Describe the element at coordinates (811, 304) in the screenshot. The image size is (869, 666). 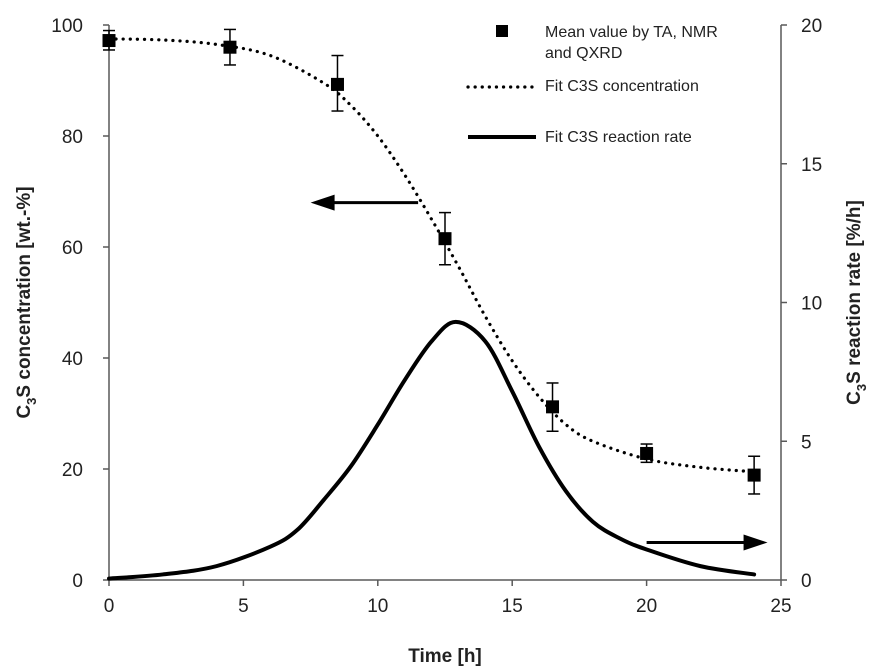
I see `y-right-tick-label: 10` at that location.